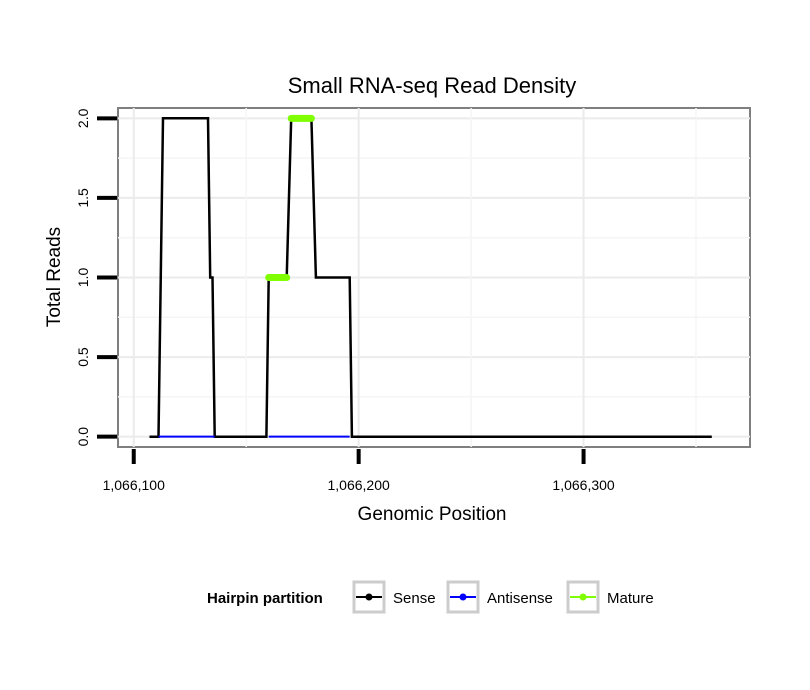 This screenshot has height=690, width=810. What do you see at coordinates (83, 357) in the screenshot?
I see `y-tick-label: 0.5` at bounding box center [83, 357].